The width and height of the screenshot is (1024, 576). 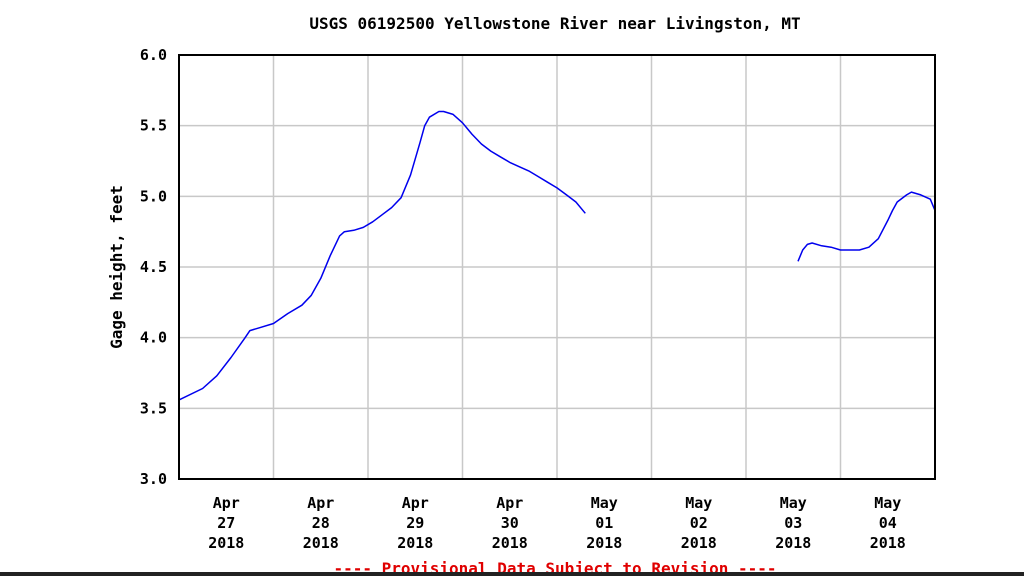 What do you see at coordinates (510, 523) in the screenshot?
I see `x-tick-label: 30` at bounding box center [510, 523].